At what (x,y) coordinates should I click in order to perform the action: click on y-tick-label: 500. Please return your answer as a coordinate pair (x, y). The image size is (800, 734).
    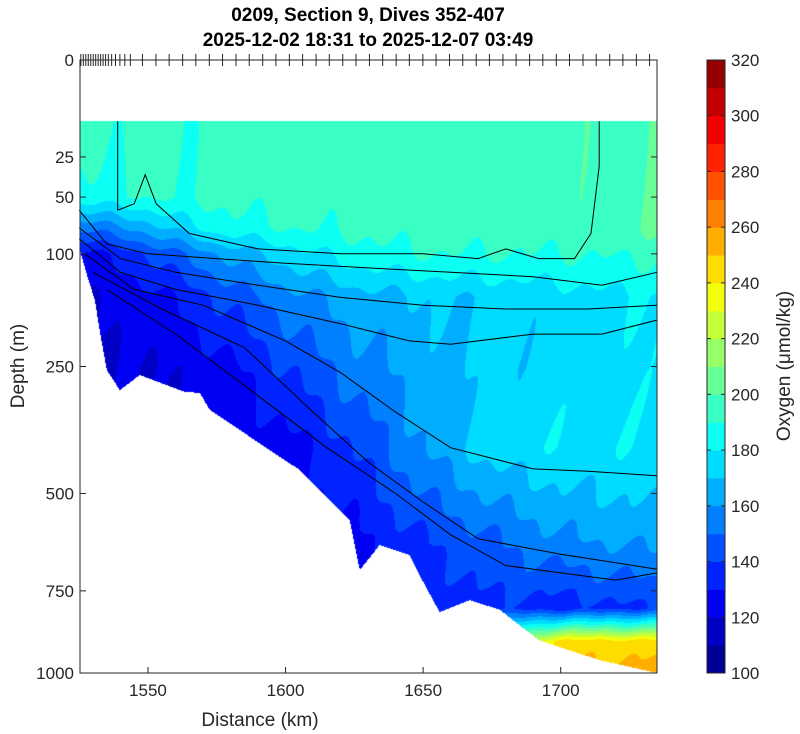
    Looking at the image, I should click on (60, 493).